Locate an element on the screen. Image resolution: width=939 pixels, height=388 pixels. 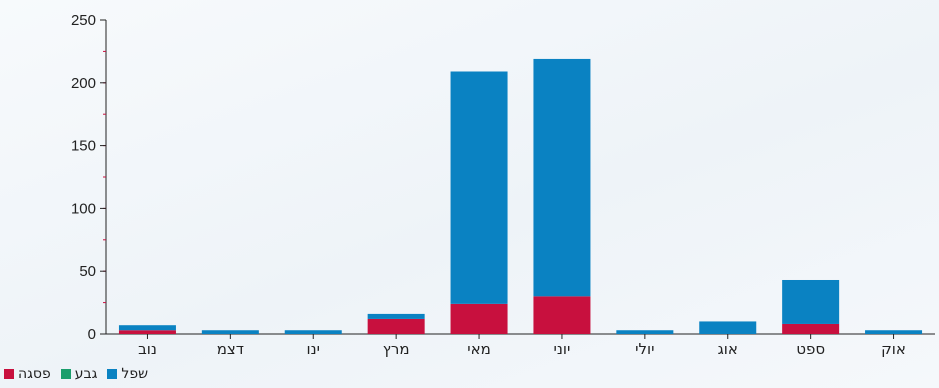
chart-legend: פסגה גבע שפל is located at coordinates (76, 374).